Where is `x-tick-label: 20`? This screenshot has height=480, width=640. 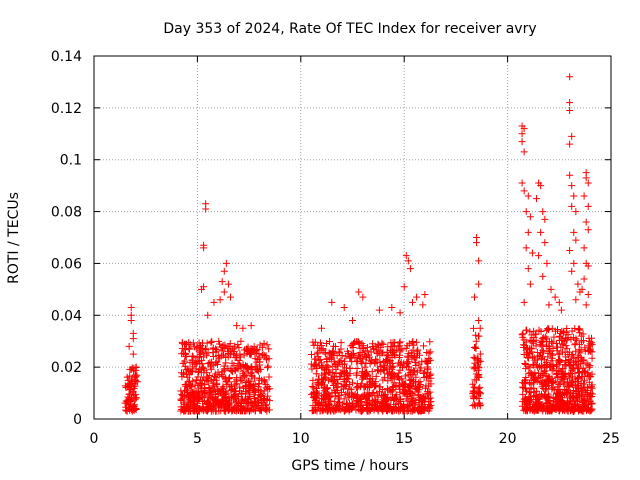
x-tick-label: 20 is located at coordinates (508, 439).